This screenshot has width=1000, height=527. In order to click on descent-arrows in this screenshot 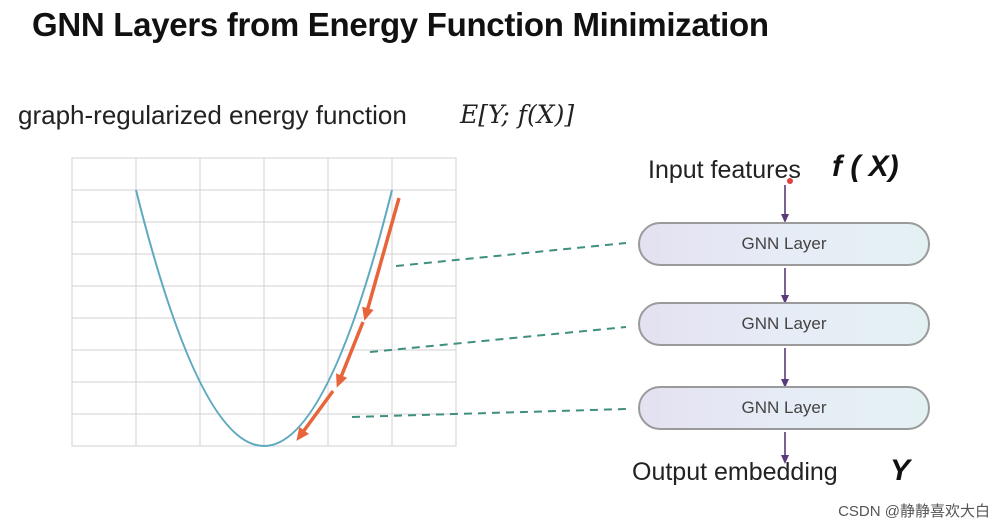, I will do `click(348, 319)`.